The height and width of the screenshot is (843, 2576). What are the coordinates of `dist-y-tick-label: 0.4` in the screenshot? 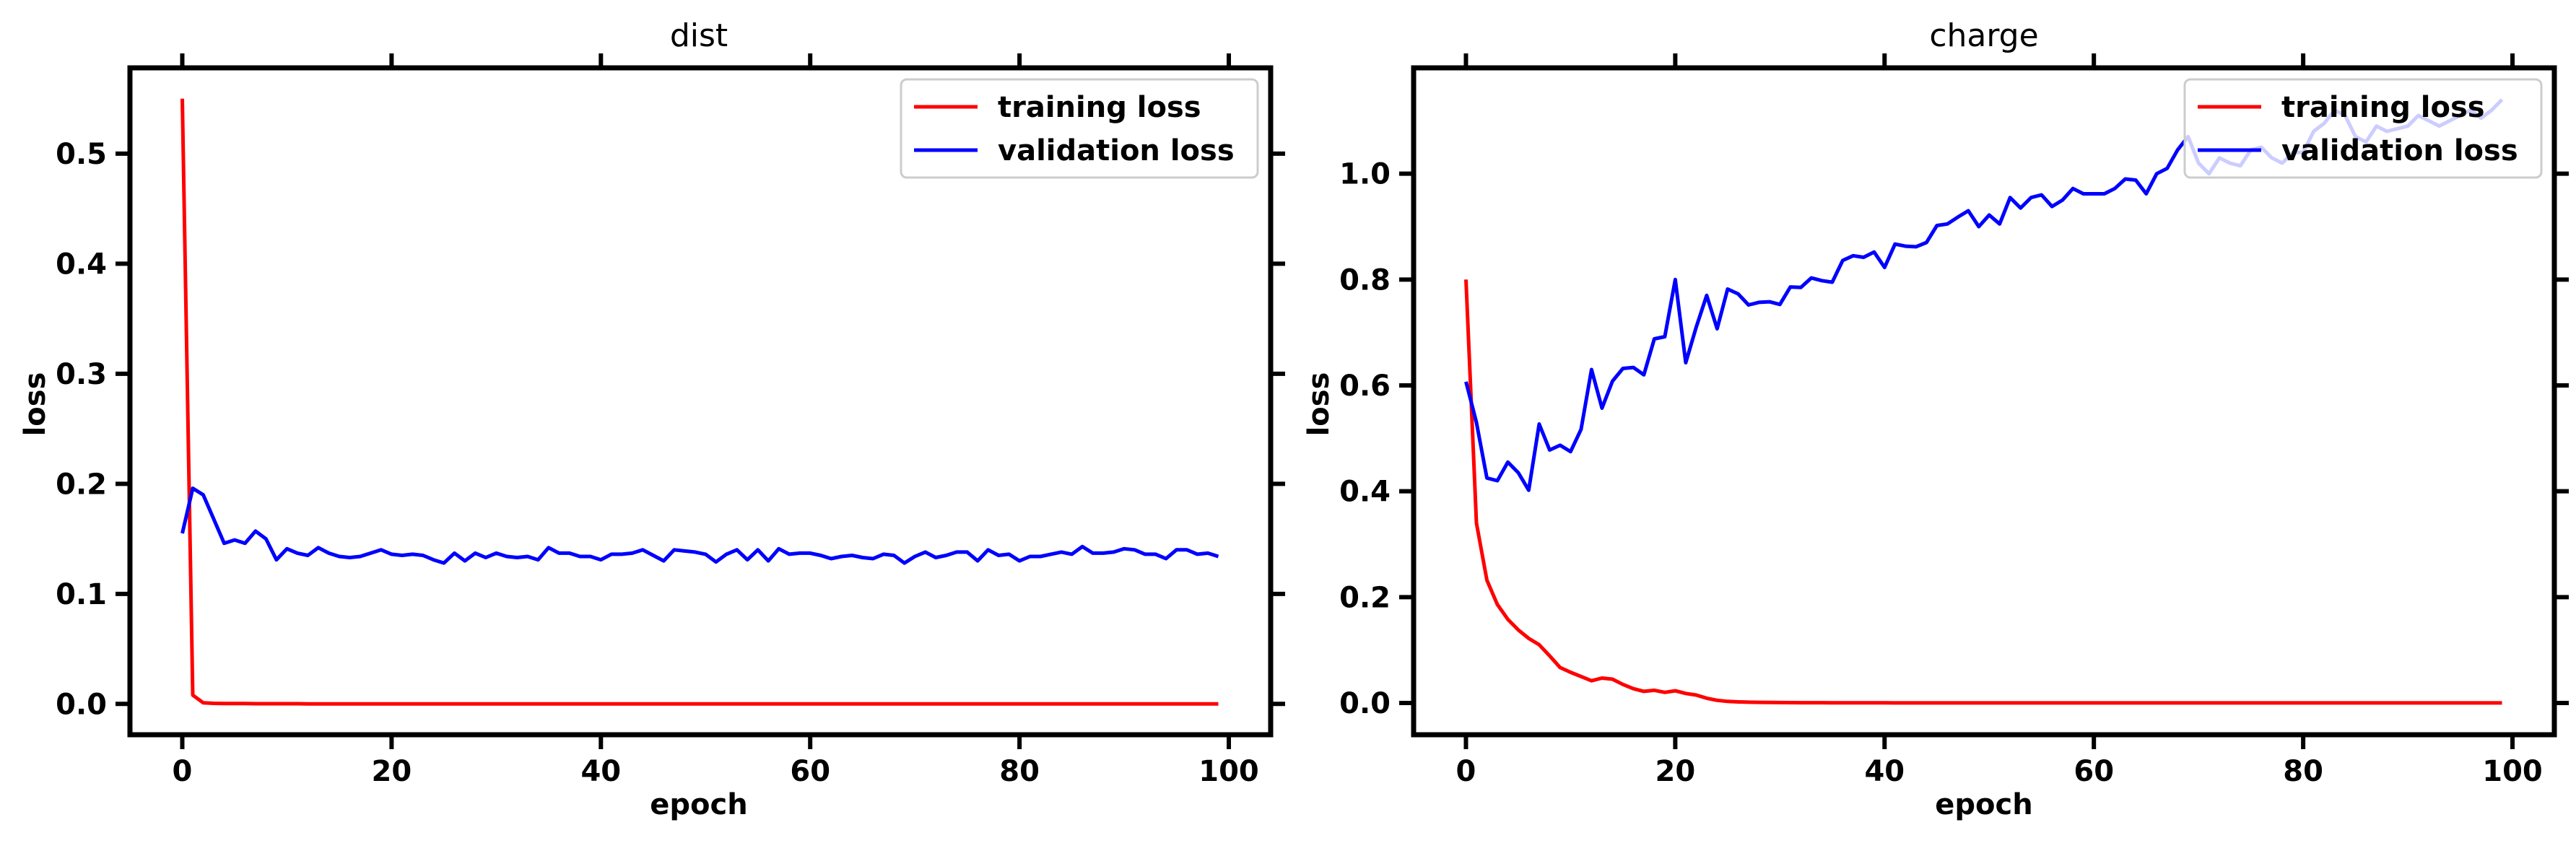 It's located at (81, 264).